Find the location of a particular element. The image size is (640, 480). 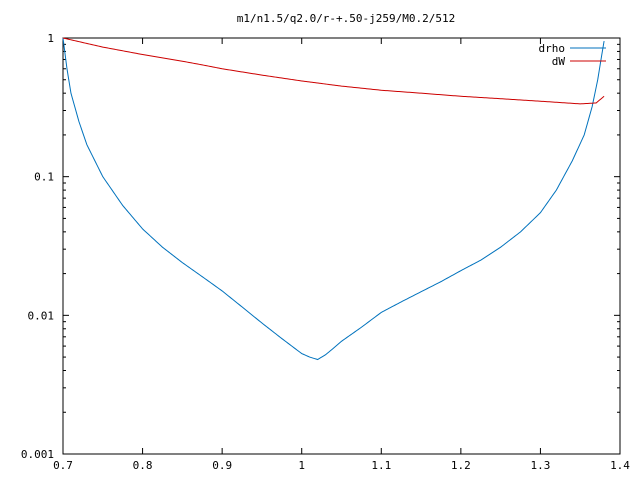

y-tick-label: 0.01 is located at coordinates (41, 315).